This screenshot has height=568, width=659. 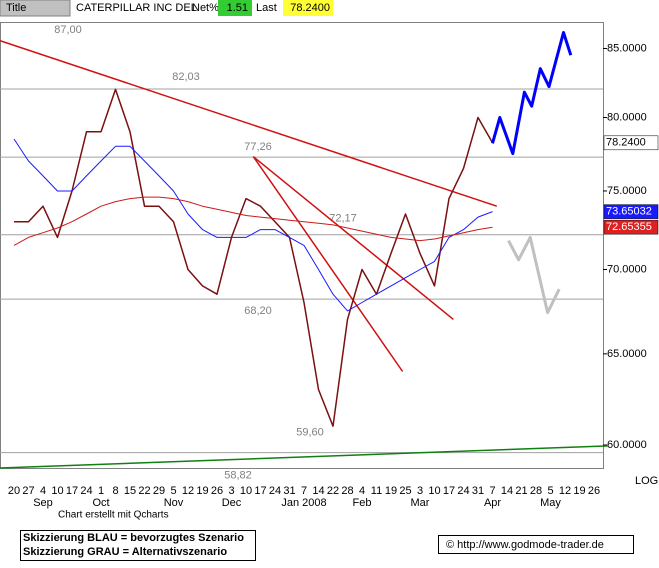 I want to click on net-value: 1.51, so click(x=237, y=8).